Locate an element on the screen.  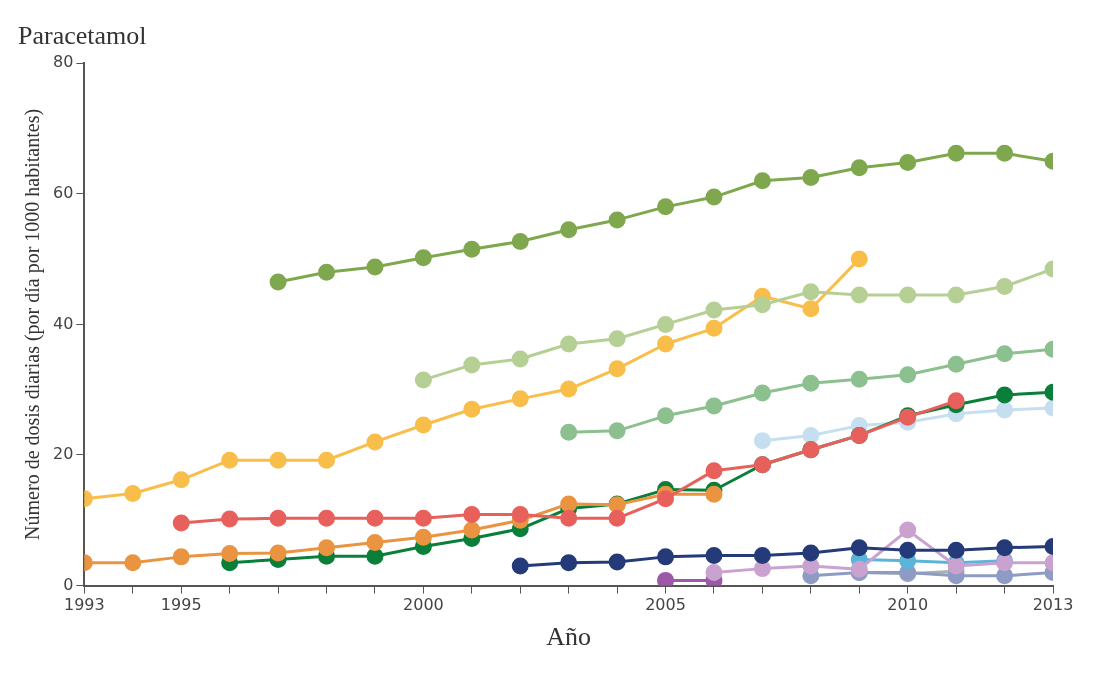
x-tick-label: 1995 is located at coordinates (181, 605).